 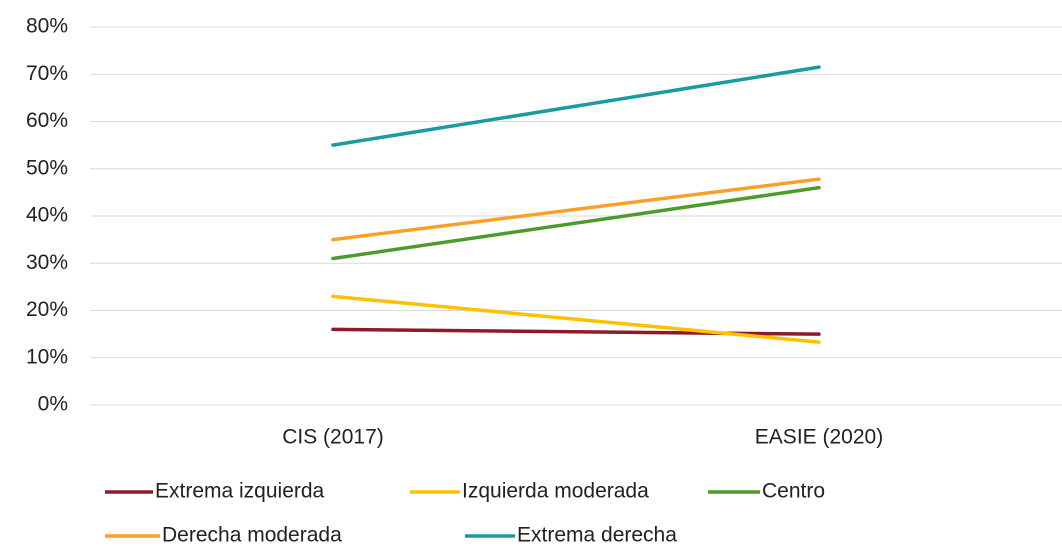 I want to click on y-tick-label: 30%, so click(x=47, y=262).